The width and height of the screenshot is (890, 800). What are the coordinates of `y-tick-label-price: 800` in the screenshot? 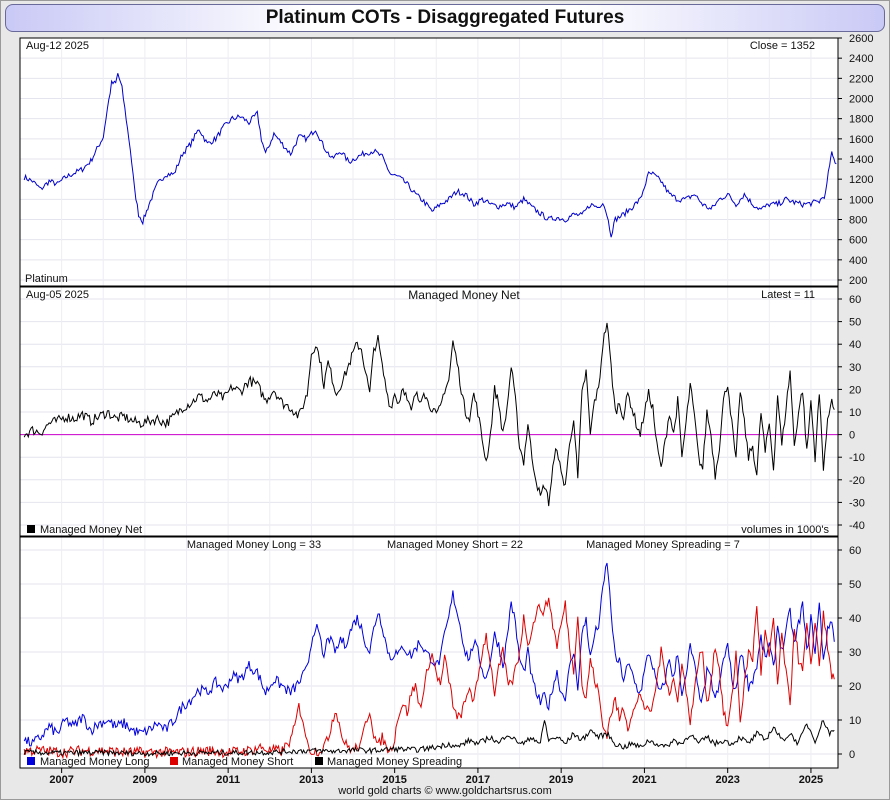 It's located at (858, 221).